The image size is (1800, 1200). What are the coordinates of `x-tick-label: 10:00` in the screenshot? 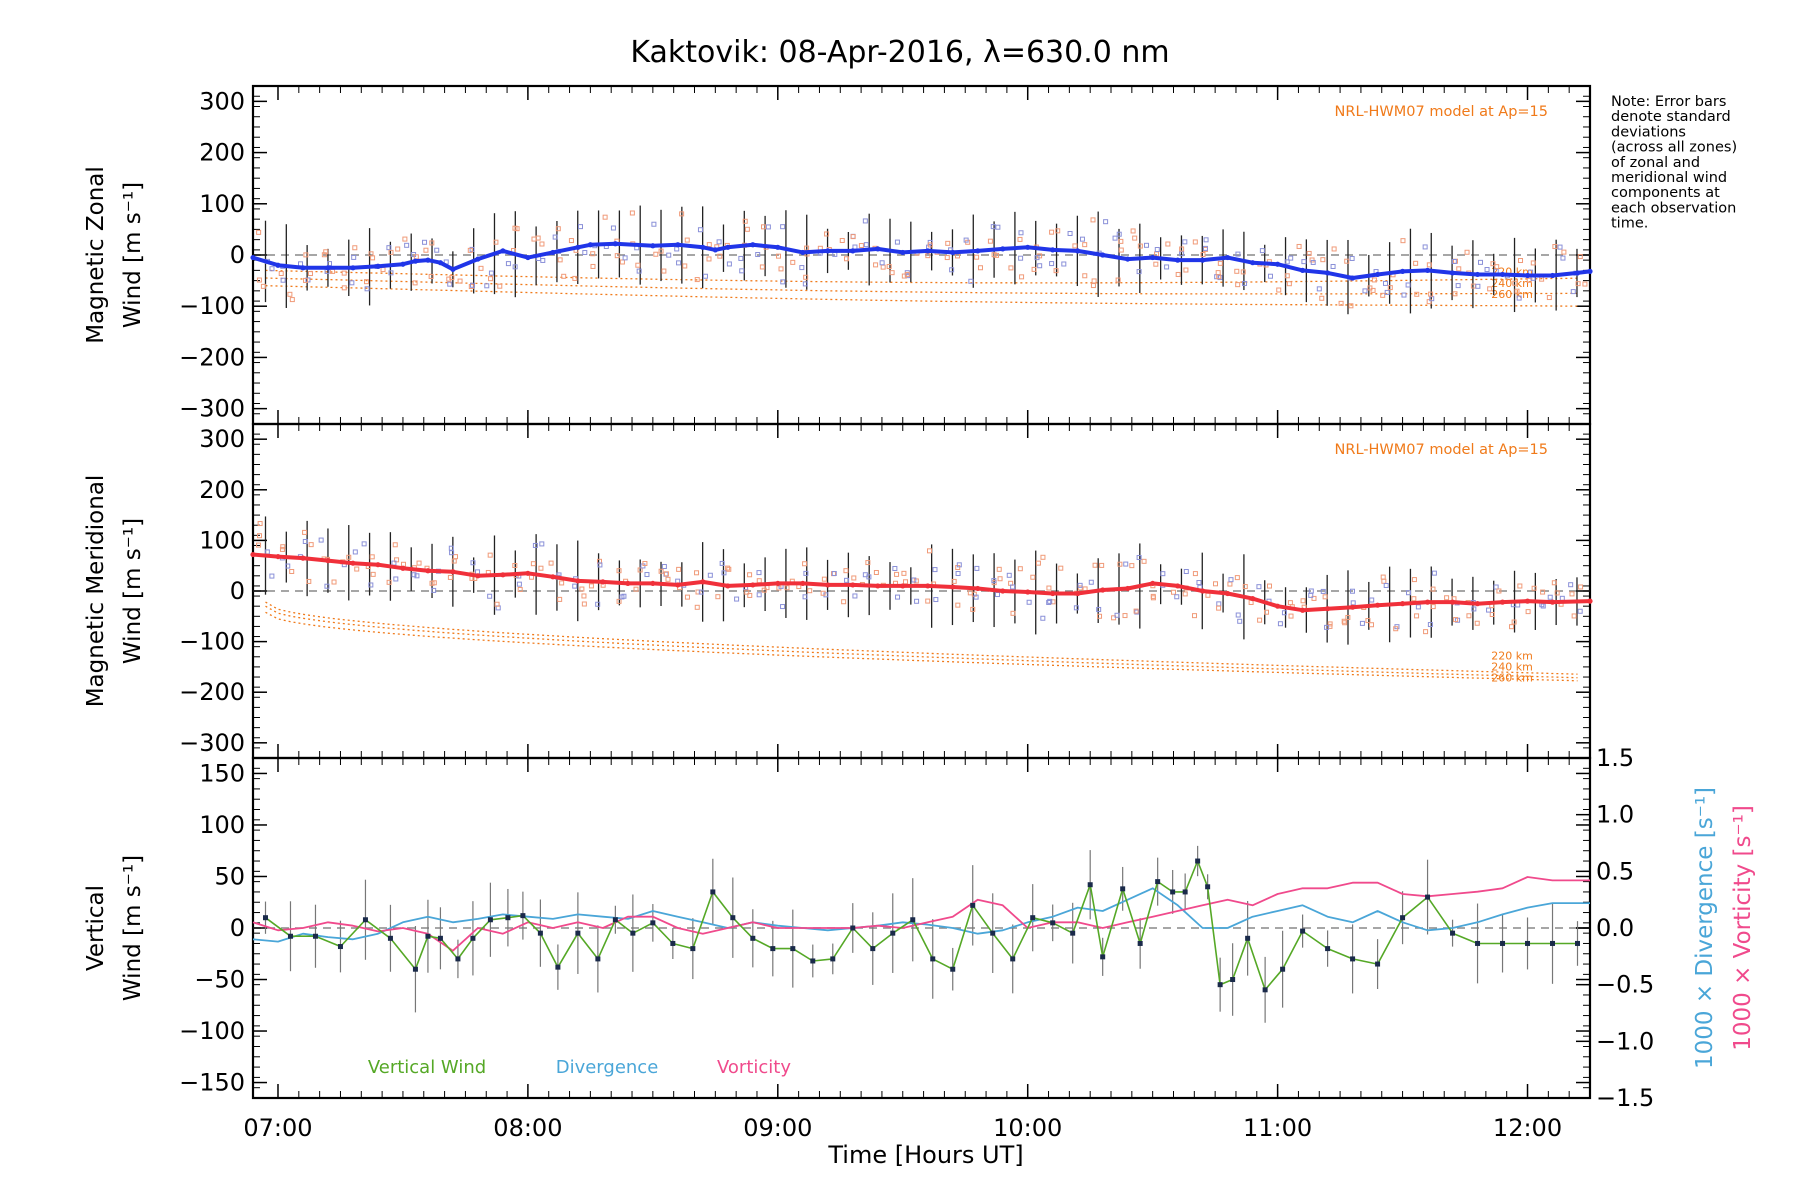 It's located at (1027, 1128).